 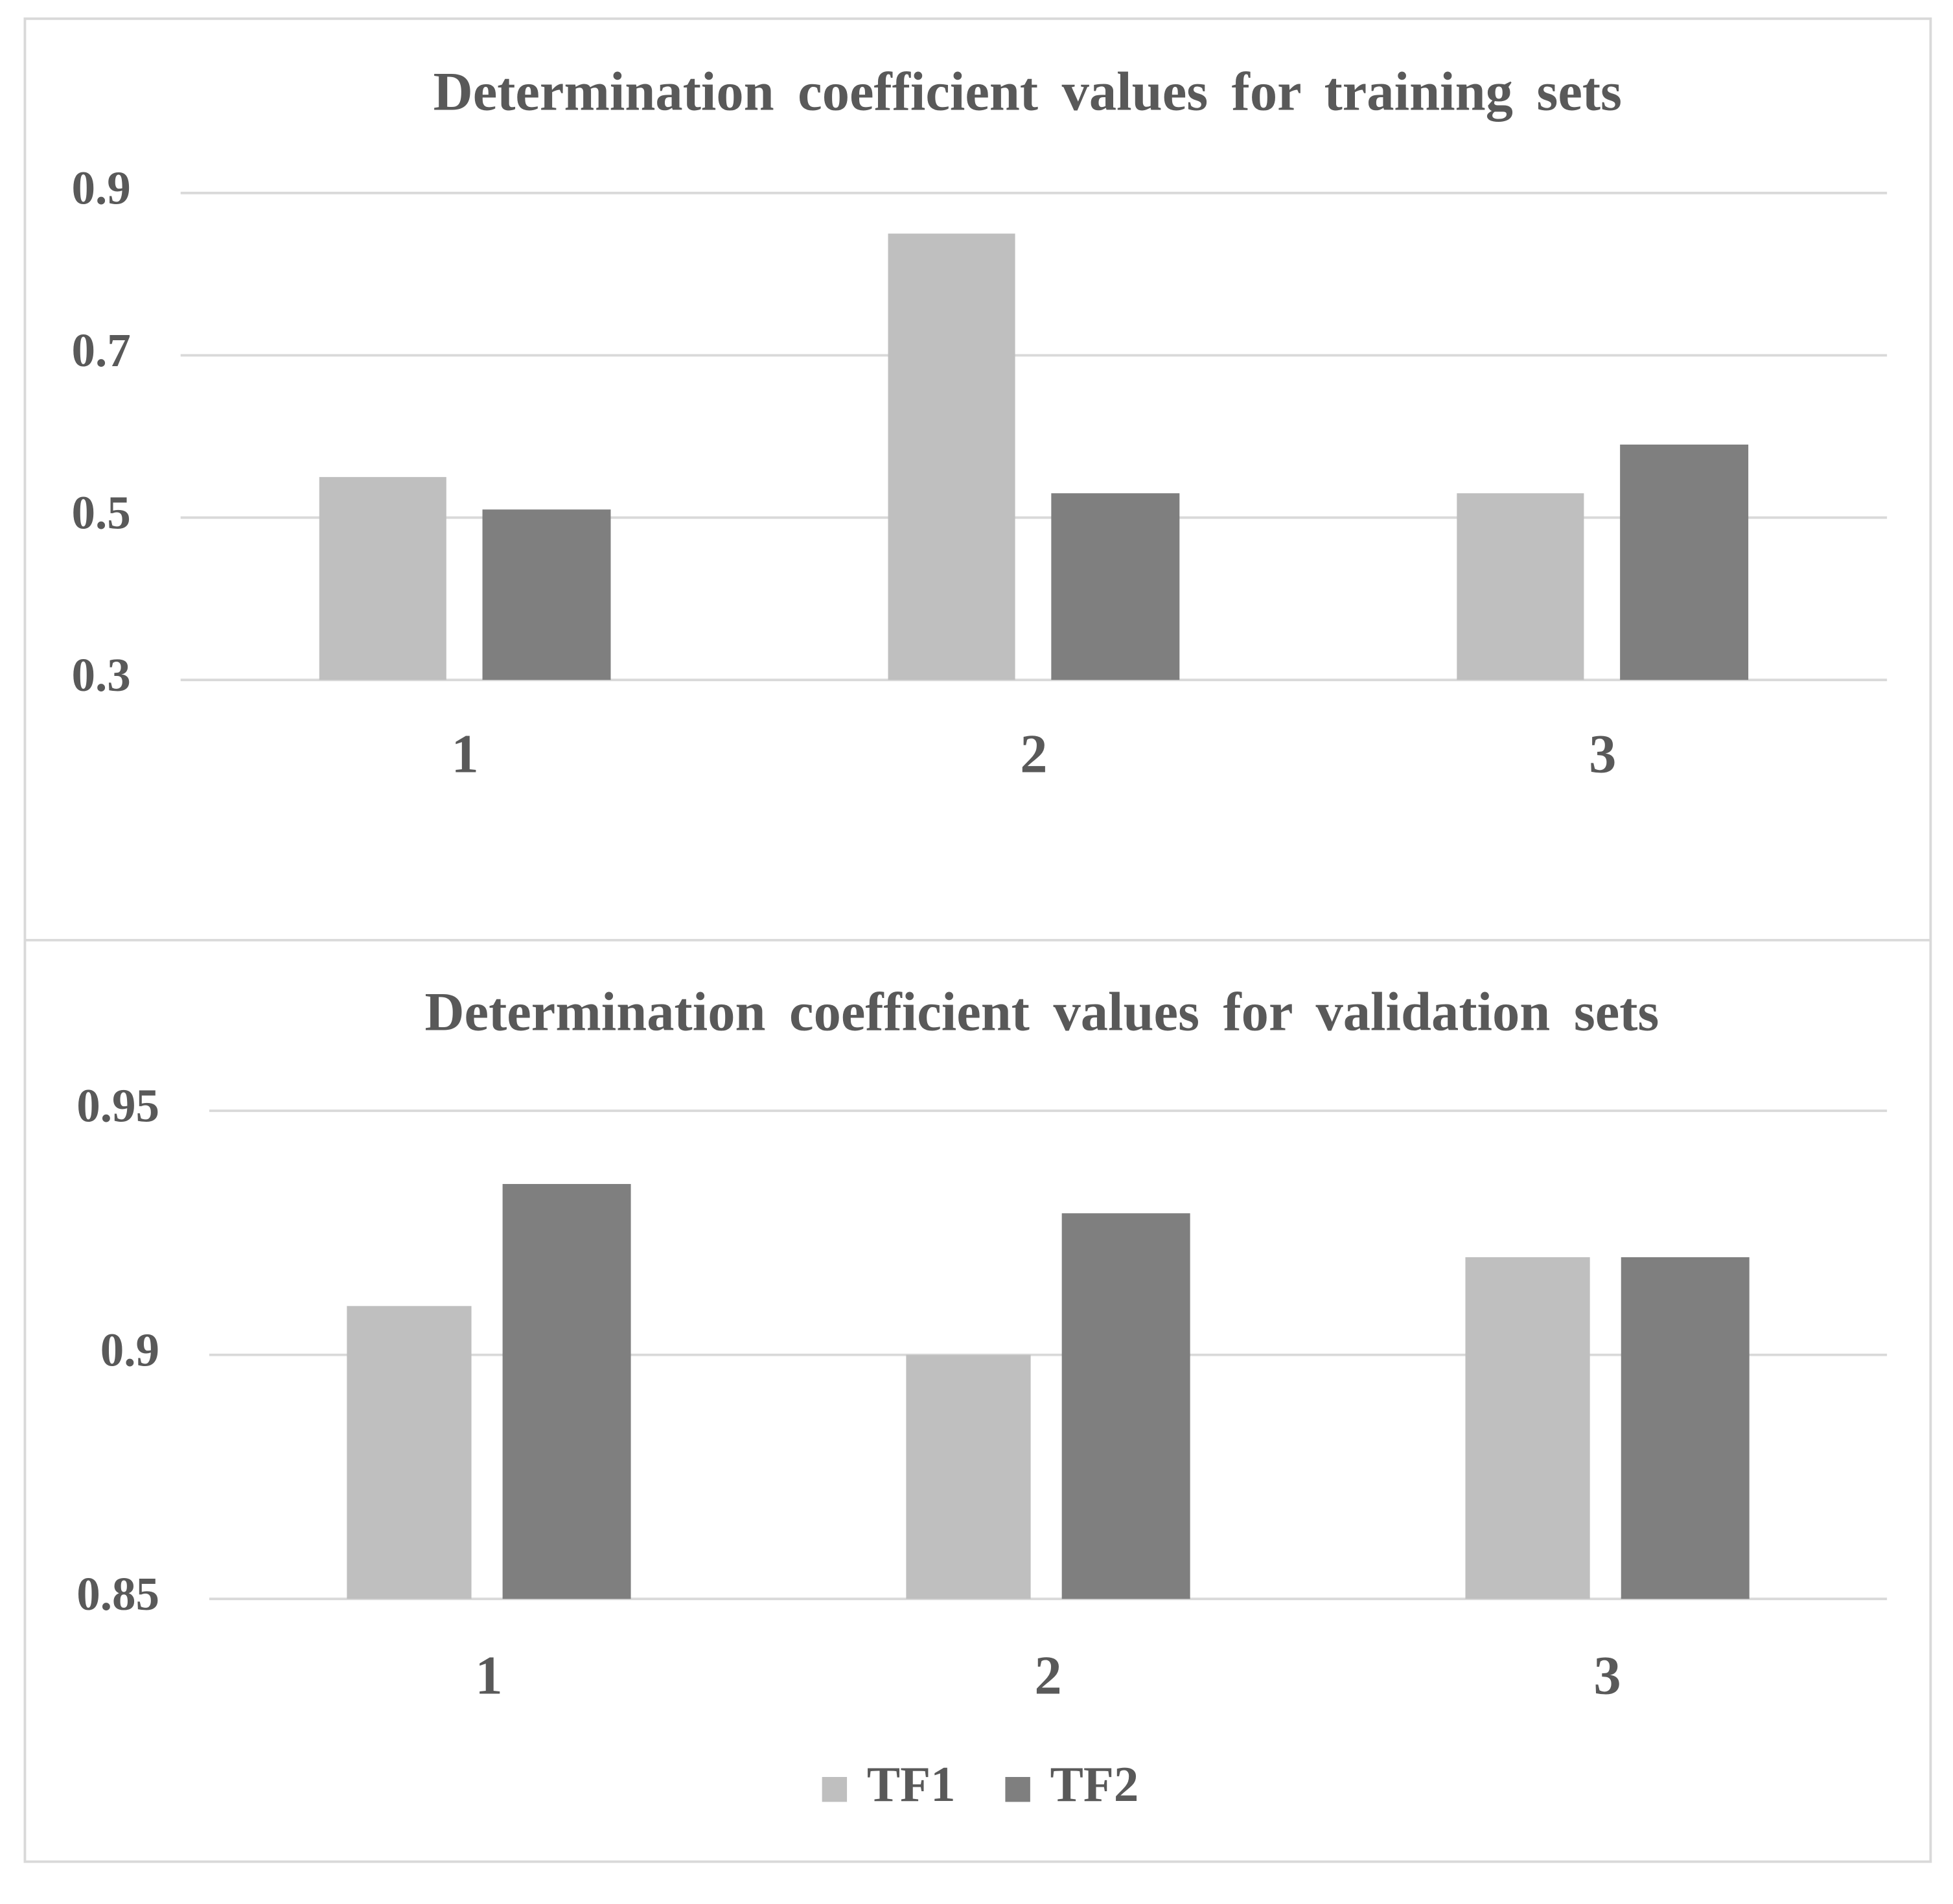 I want to click on y-tick-label: 0.5, so click(x=101, y=512).